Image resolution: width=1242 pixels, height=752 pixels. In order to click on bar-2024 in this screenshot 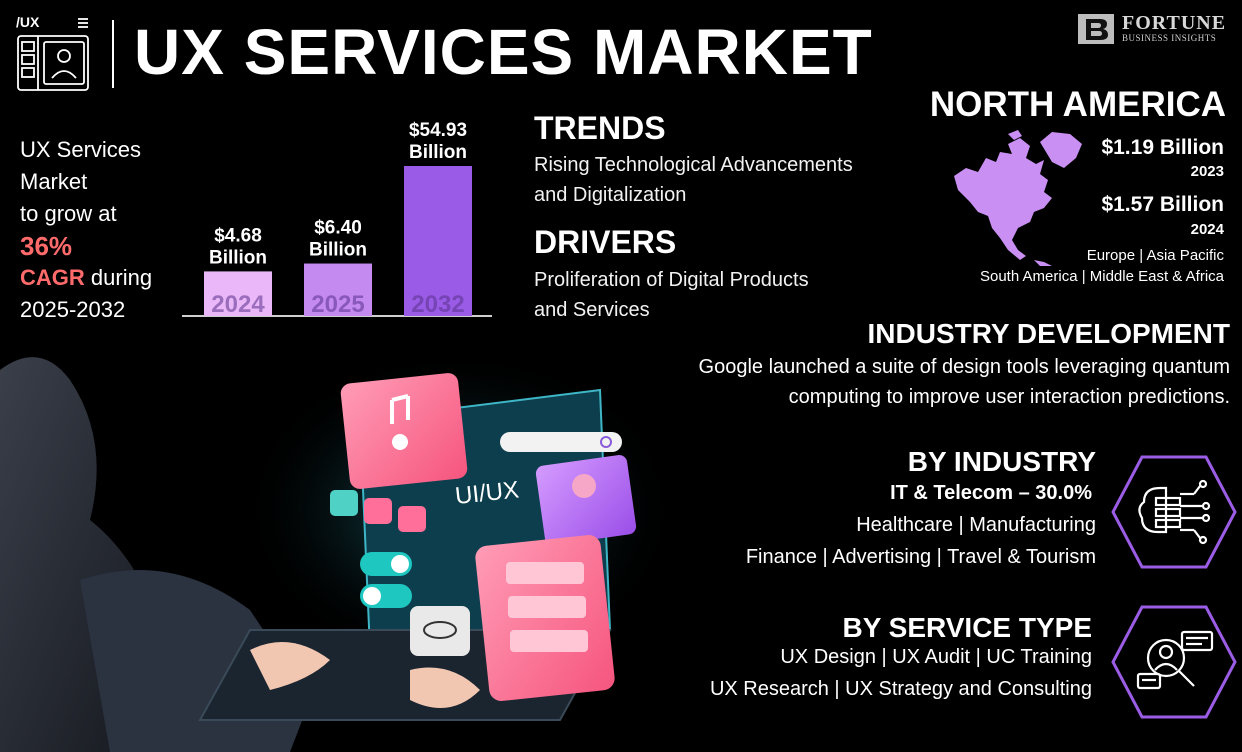, I will do `click(238, 293)`.